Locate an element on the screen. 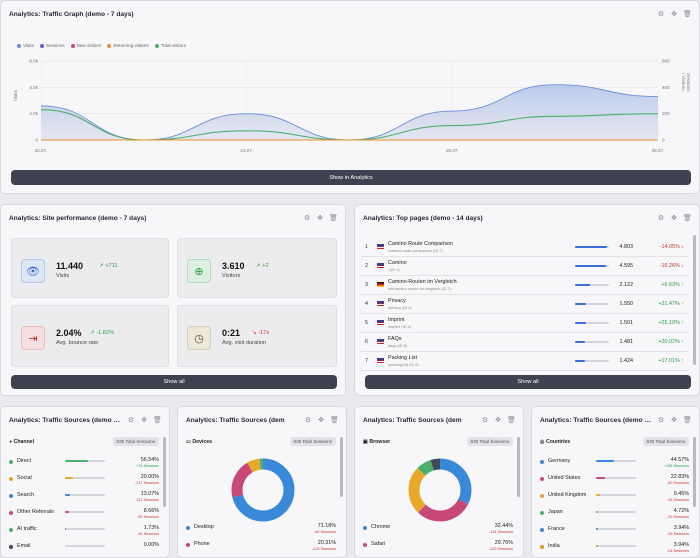 This screenshot has height=558, width=700. kpi-value: 2.04% is located at coordinates (69, 333).